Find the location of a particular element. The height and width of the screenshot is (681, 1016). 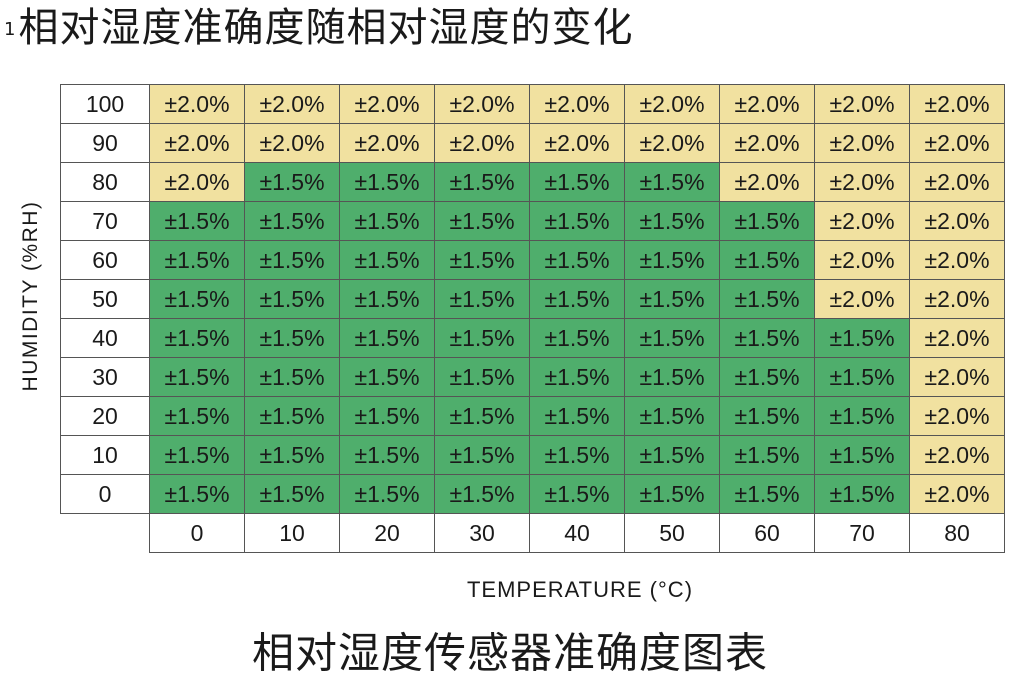

y-tick-label: 50 is located at coordinates (105, 299).